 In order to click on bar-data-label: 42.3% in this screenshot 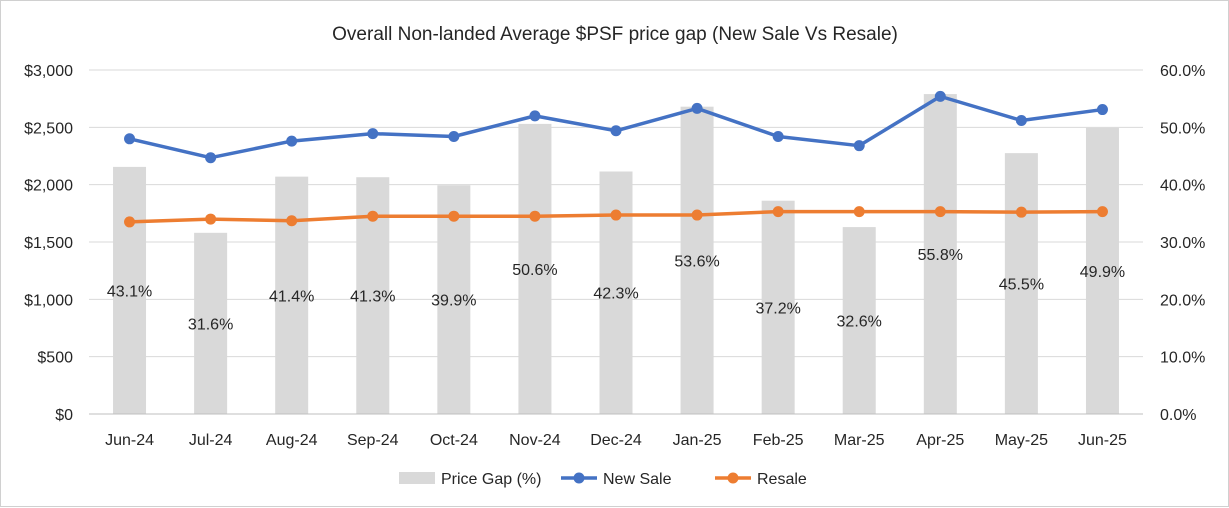, I will do `click(615, 294)`.